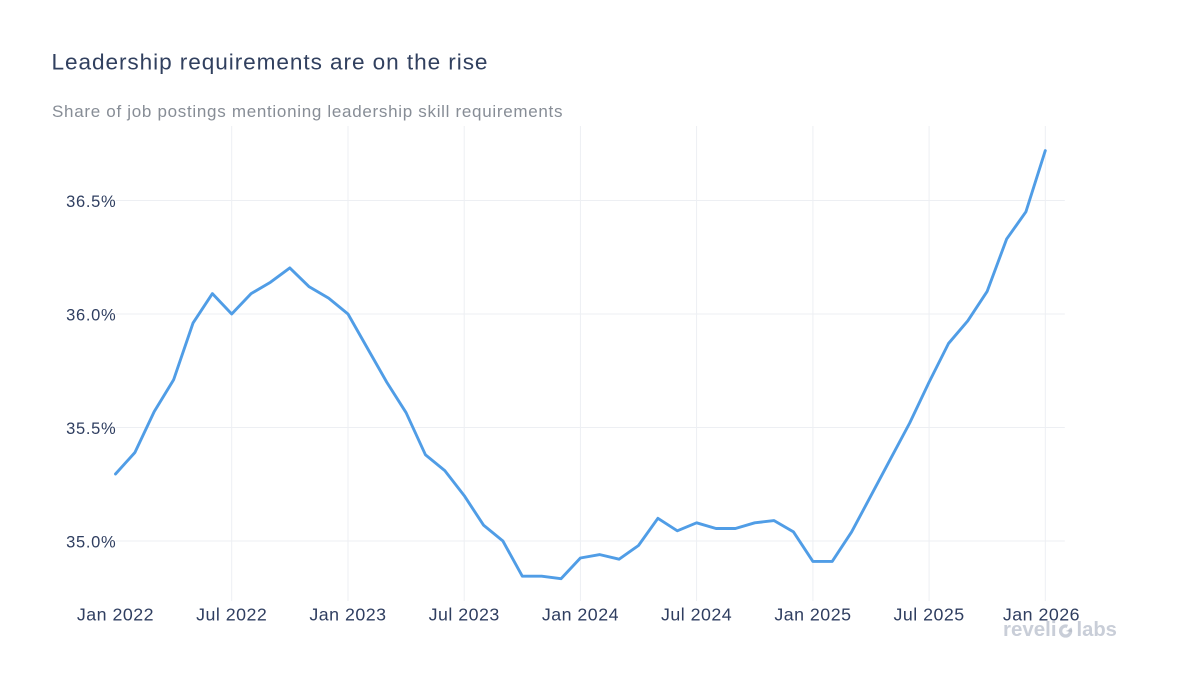 The image size is (1200, 684). What do you see at coordinates (91, 543) in the screenshot?
I see `svg-text: 35.0%` at bounding box center [91, 543].